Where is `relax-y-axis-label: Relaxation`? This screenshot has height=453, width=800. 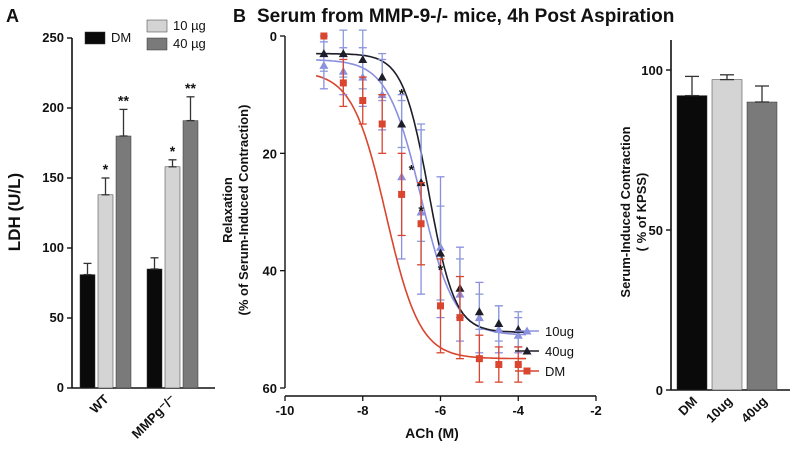
relax-y-axis-label: Relaxation is located at coordinates (227, 210).